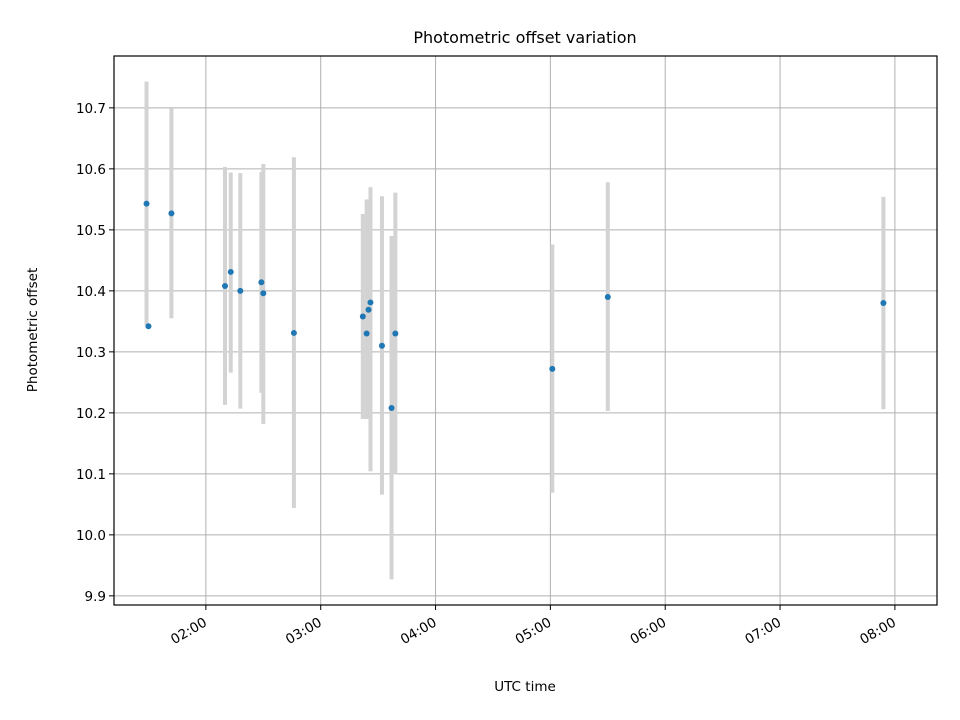 Image resolution: width=960 pixels, height=720 pixels. I want to click on y-tick-label: 10.5, so click(91, 231).